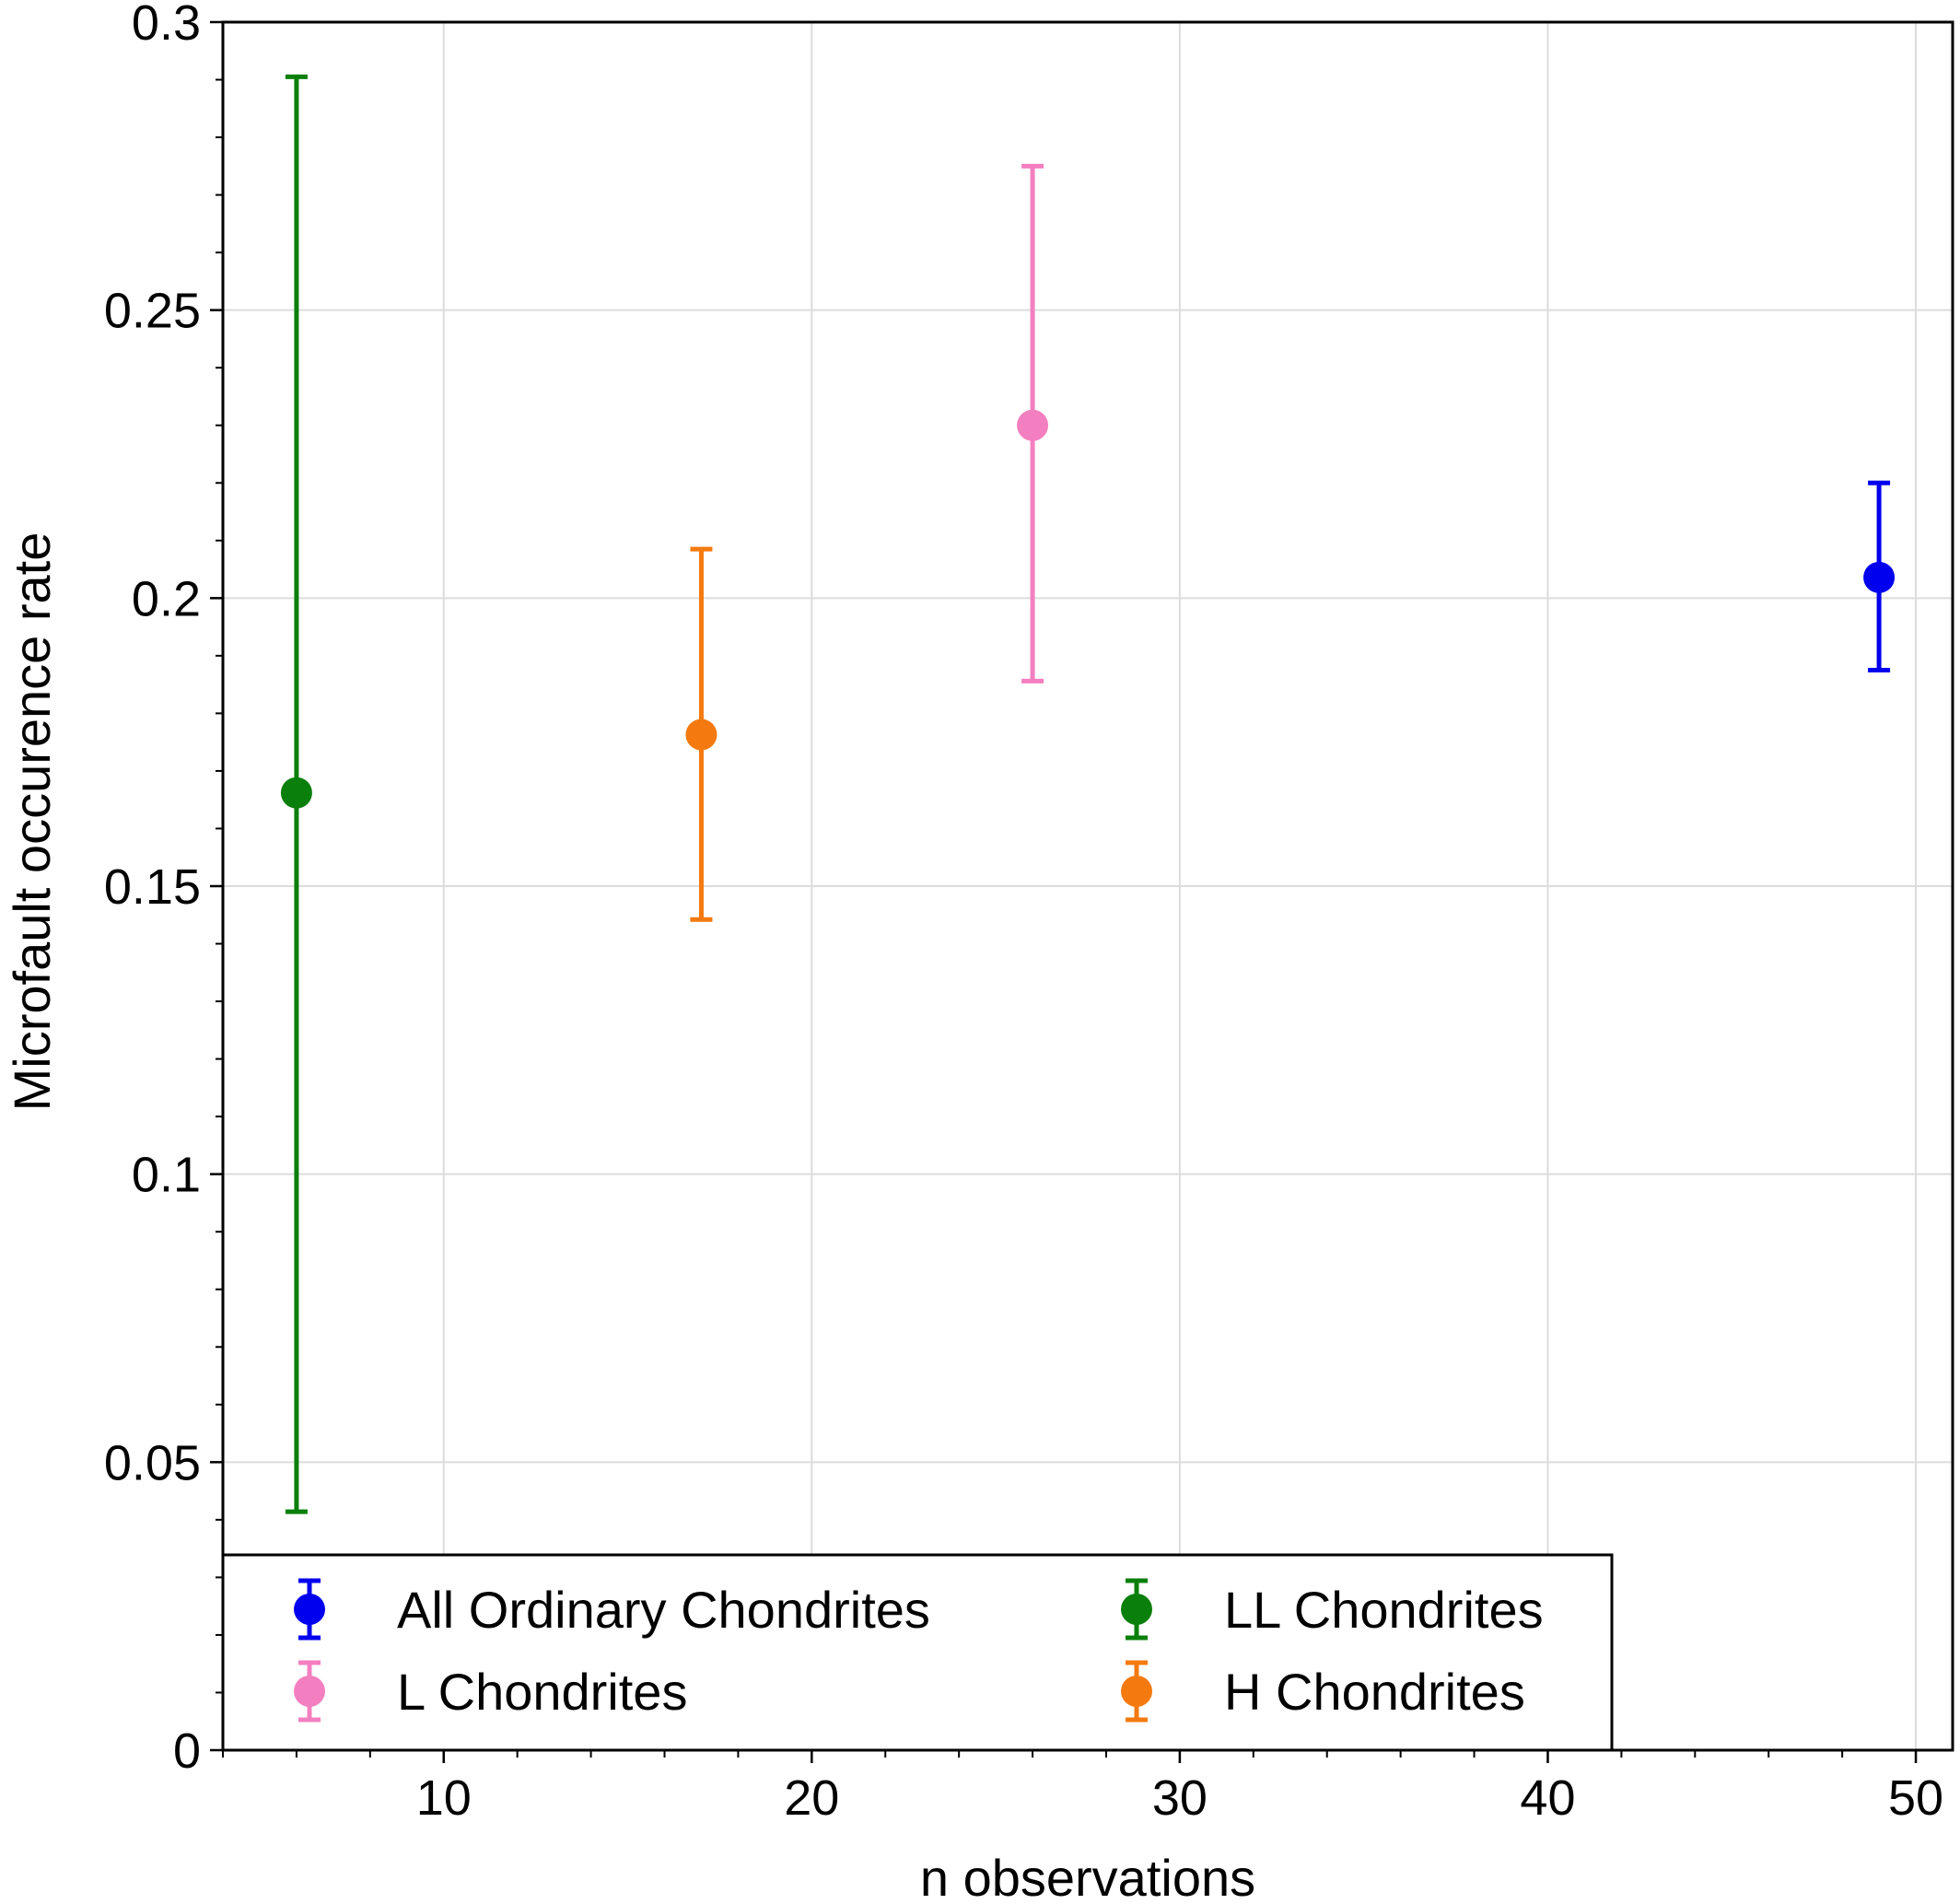  I want to click on y-tick-label: 0.1, so click(166, 1175).